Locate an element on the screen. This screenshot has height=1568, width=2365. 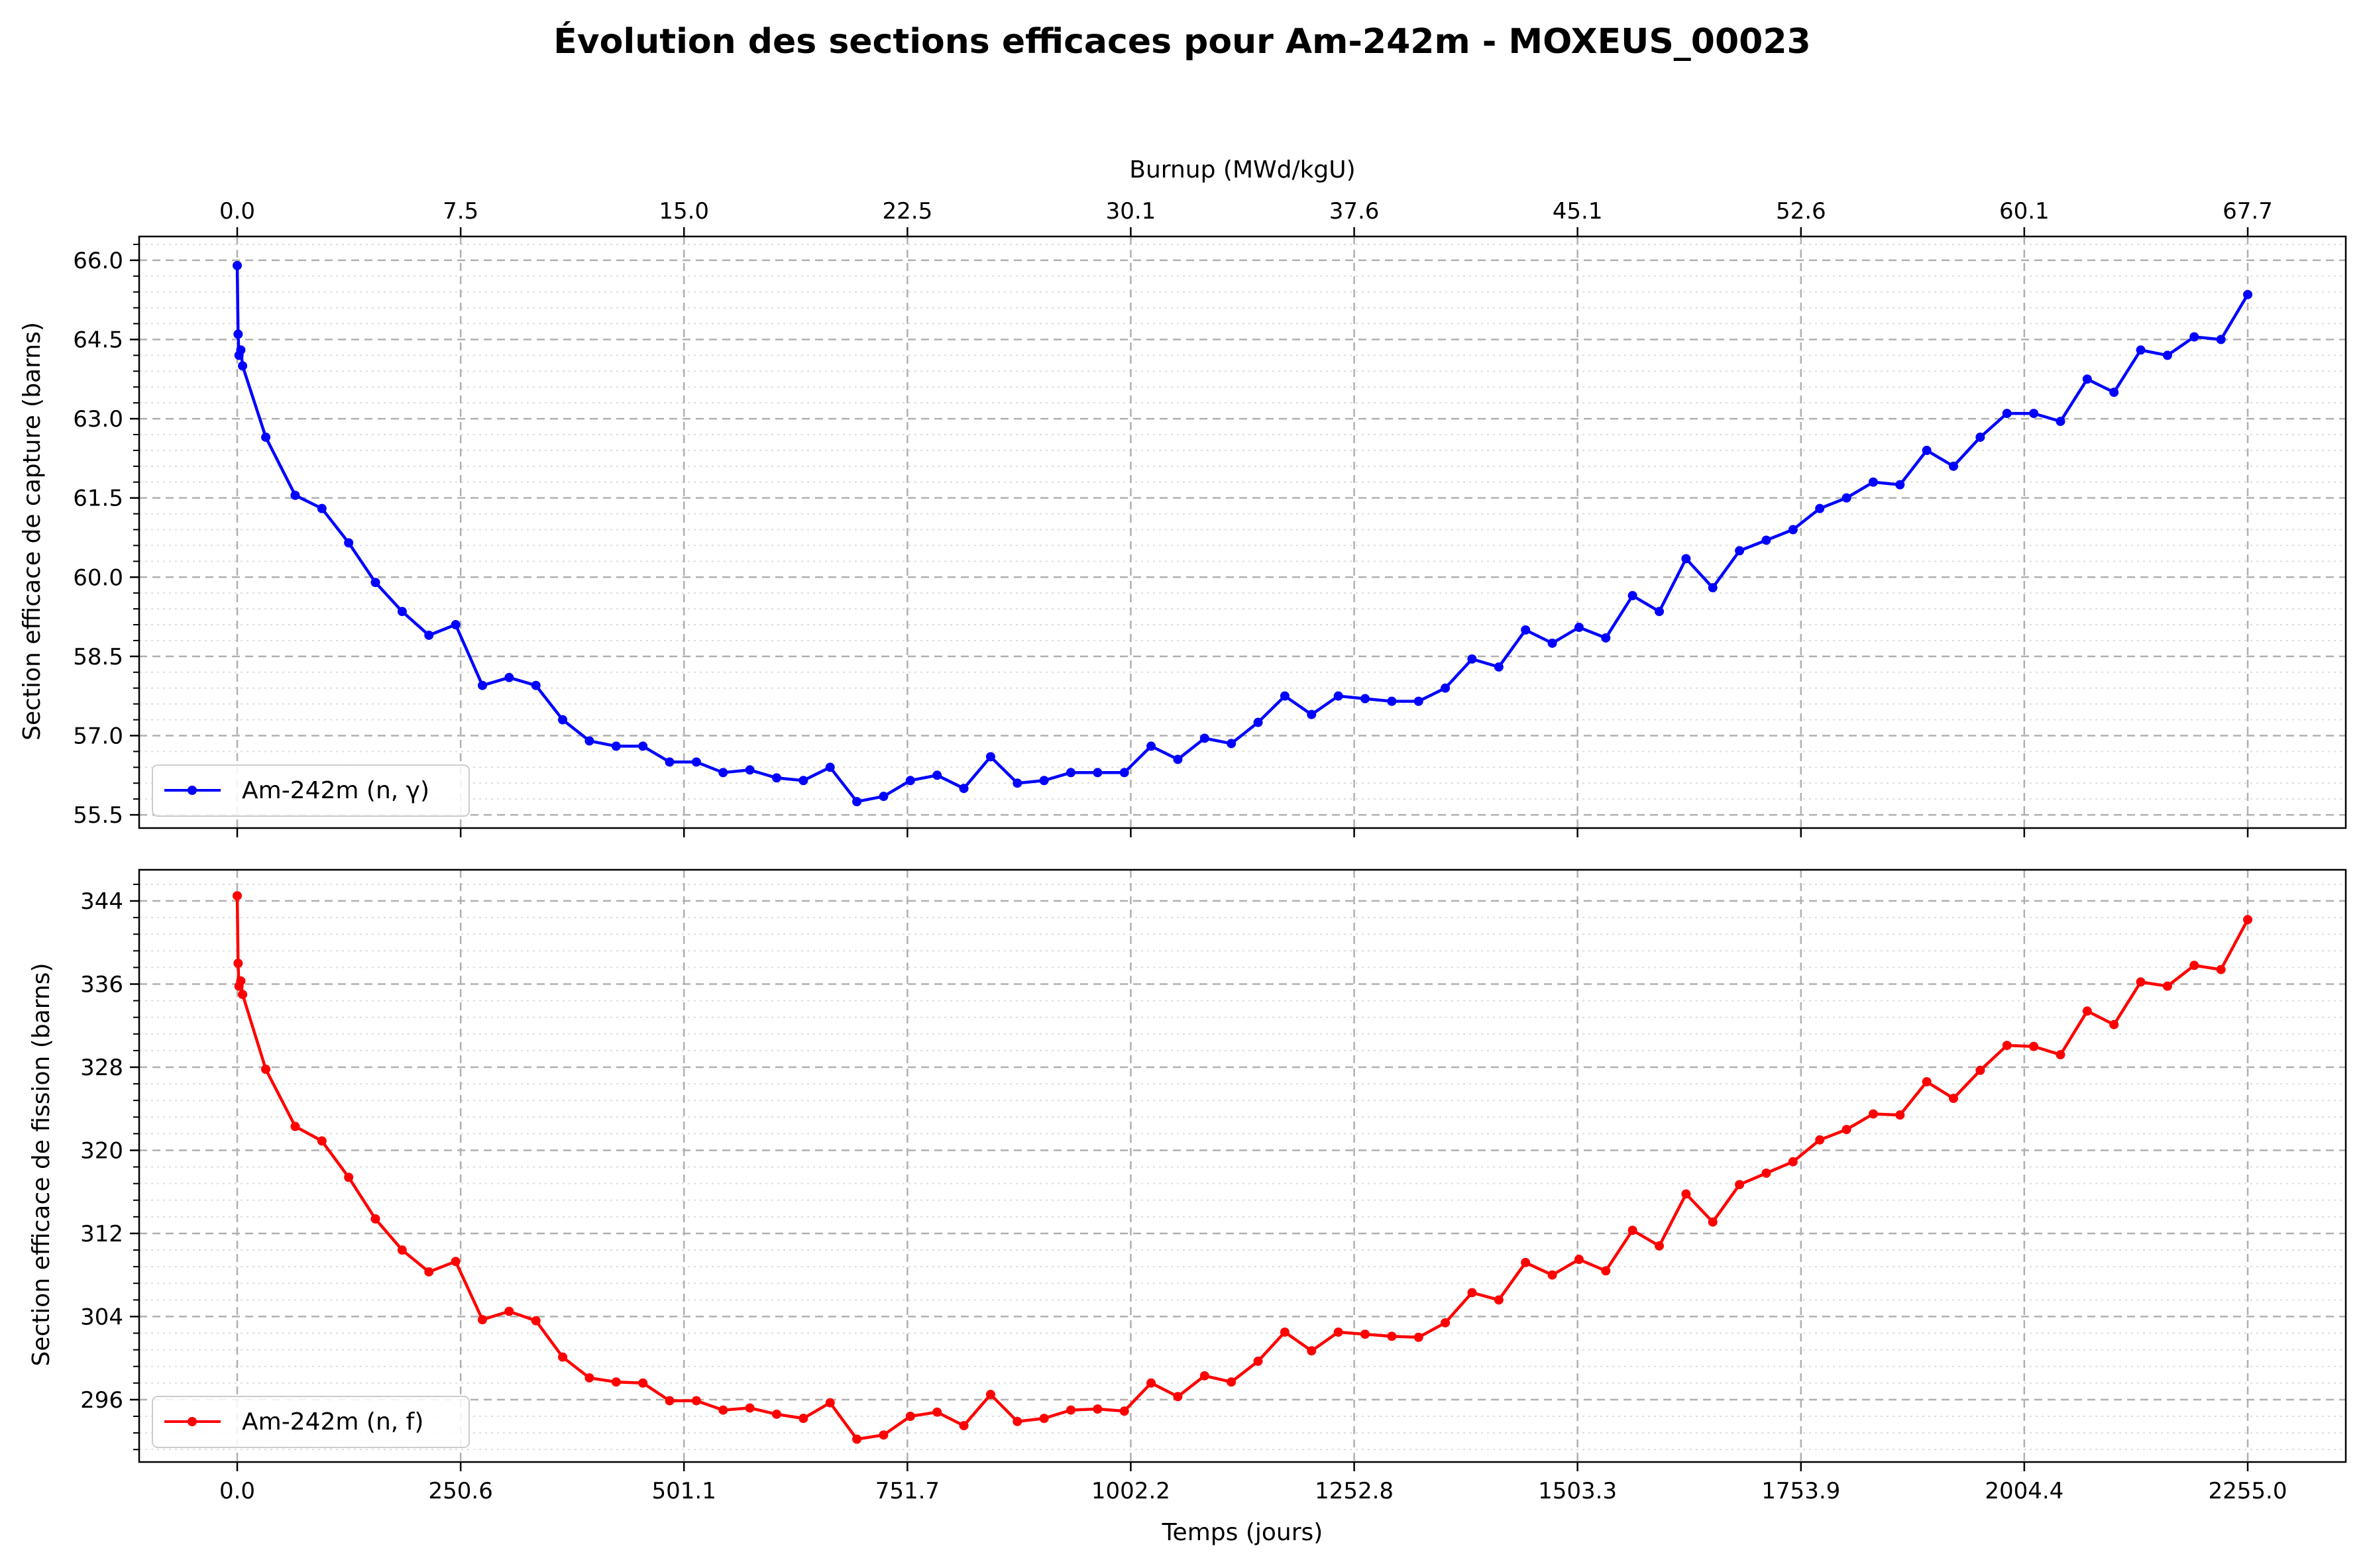
capture-top-x-tick-label: 7.5 is located at coordinates (460, 211).